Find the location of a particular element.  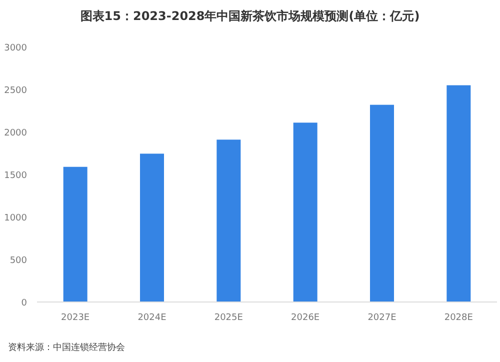

text: 资料来源：中国连锁经营协会 is located at coordinates (66, 347).